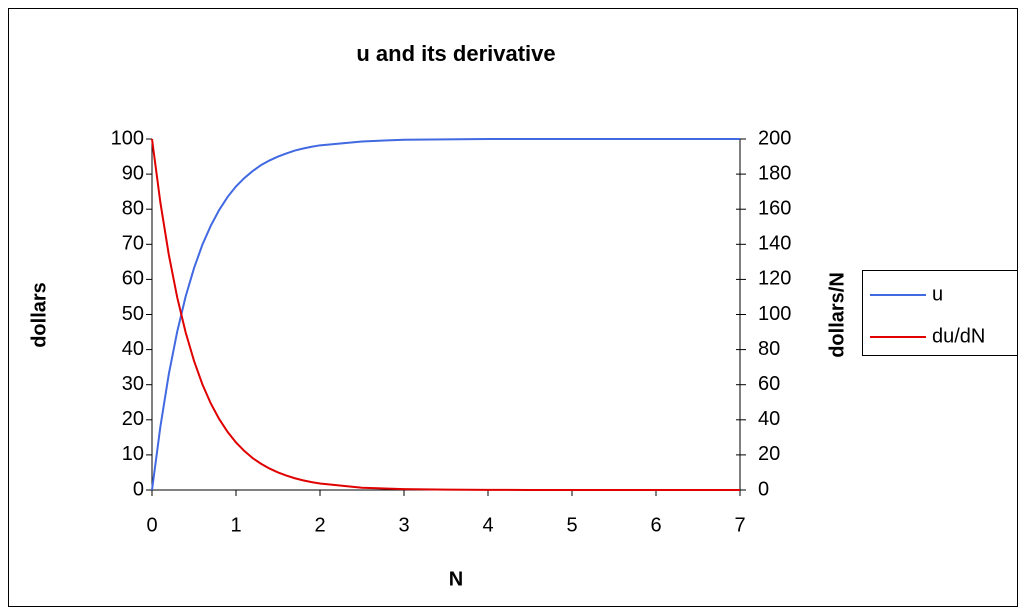 This screenshot has width=1026, height=615. I want to click on legend-label: du/dN, so click(958, 336).